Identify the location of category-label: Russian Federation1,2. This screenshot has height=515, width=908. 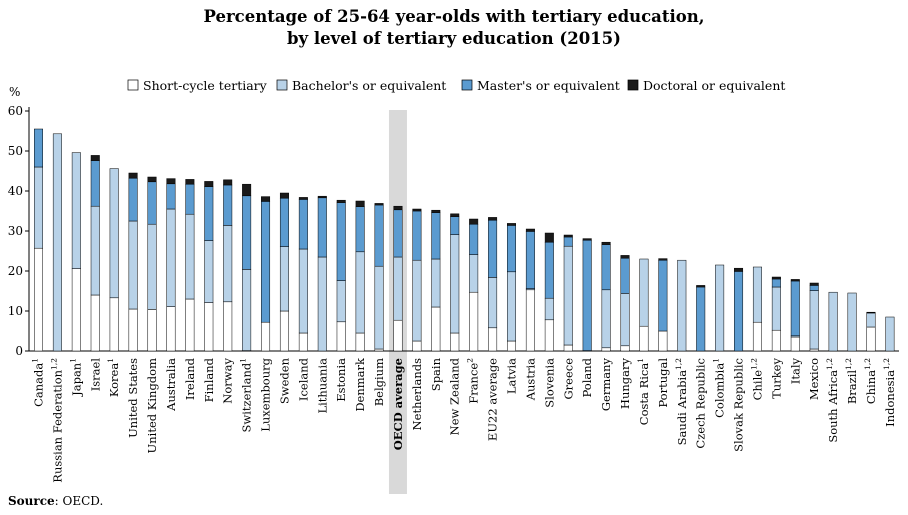
(56, 420).